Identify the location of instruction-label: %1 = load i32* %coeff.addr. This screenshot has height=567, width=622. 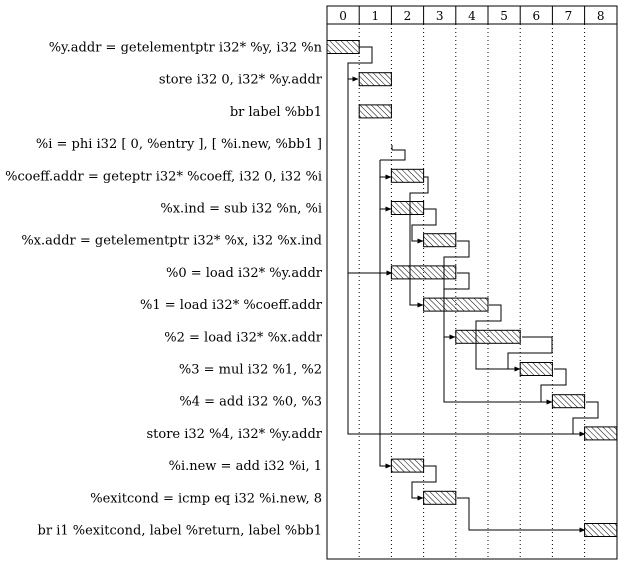
(231, 305).